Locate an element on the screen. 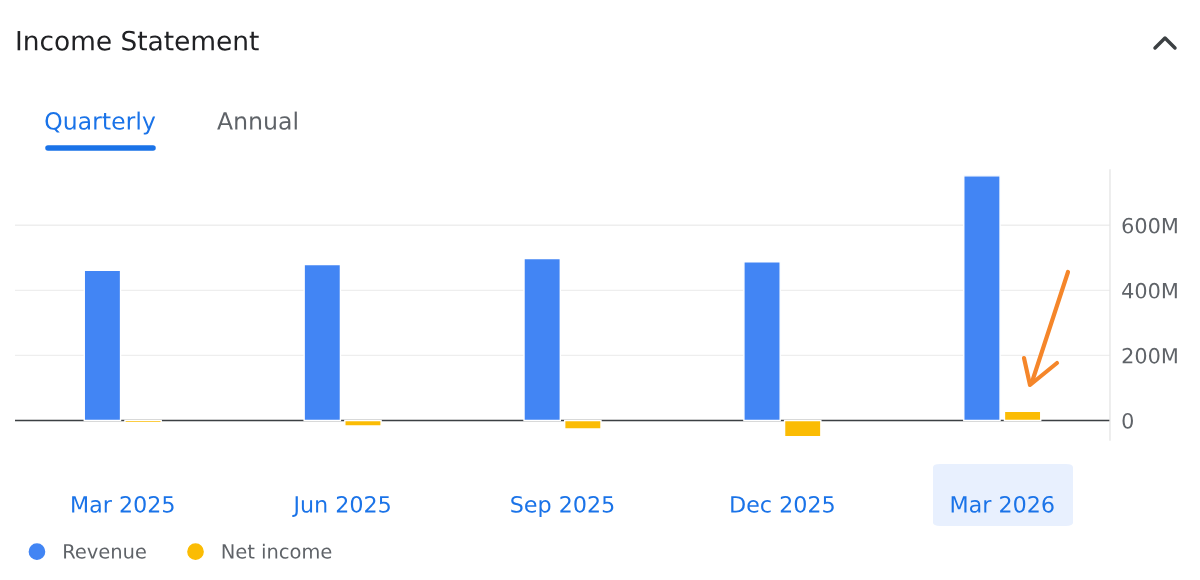 The width and height of the screenshot is (1200, 580). x-tick-label: Jun 2025 is located at coordinates (341, 506).